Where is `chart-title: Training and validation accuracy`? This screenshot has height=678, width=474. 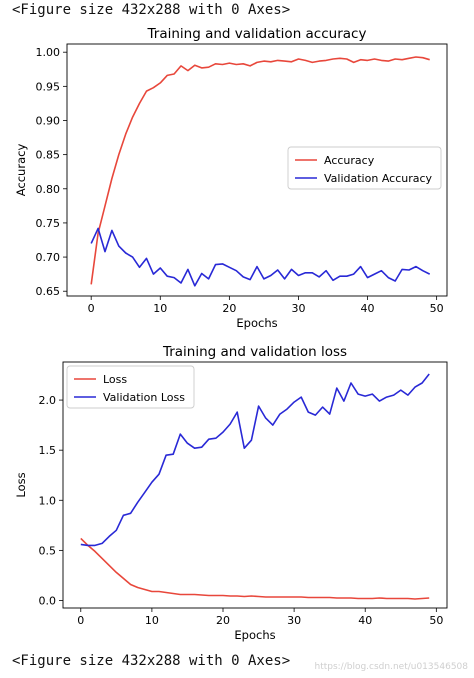 chart-title: Training and validation accuracy is located at coordinates (257, 34).